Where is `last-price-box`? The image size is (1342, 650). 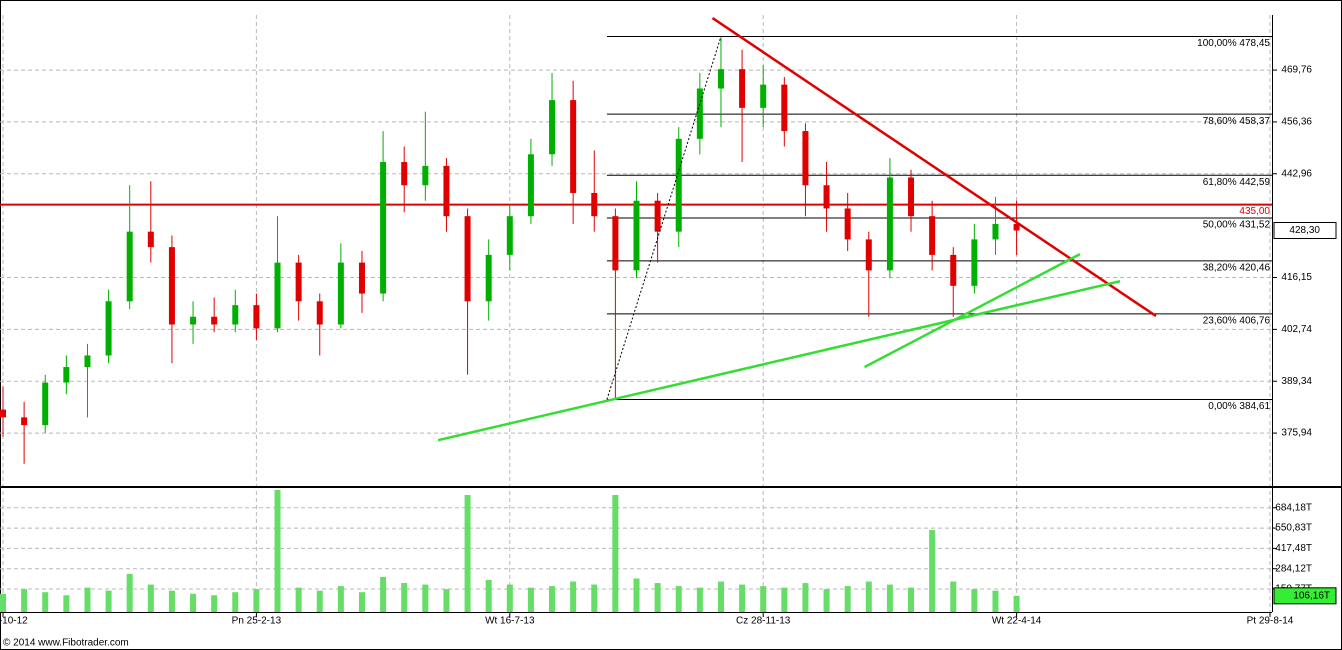
last-price-box is located at coordinates (1305, 230).